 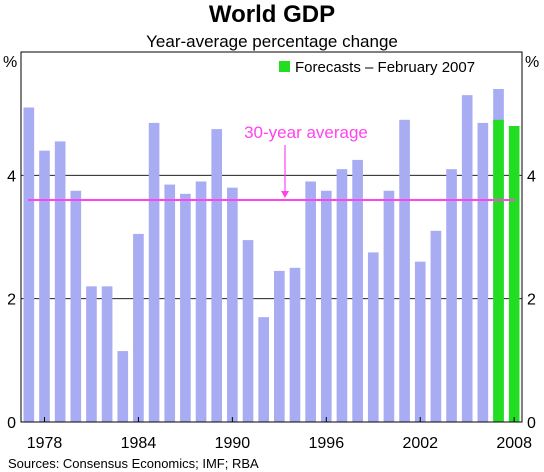 What do you see at coordinates (310, 301) in the screenshot?
I see `bar-1995` at bounding box center [310, 301].